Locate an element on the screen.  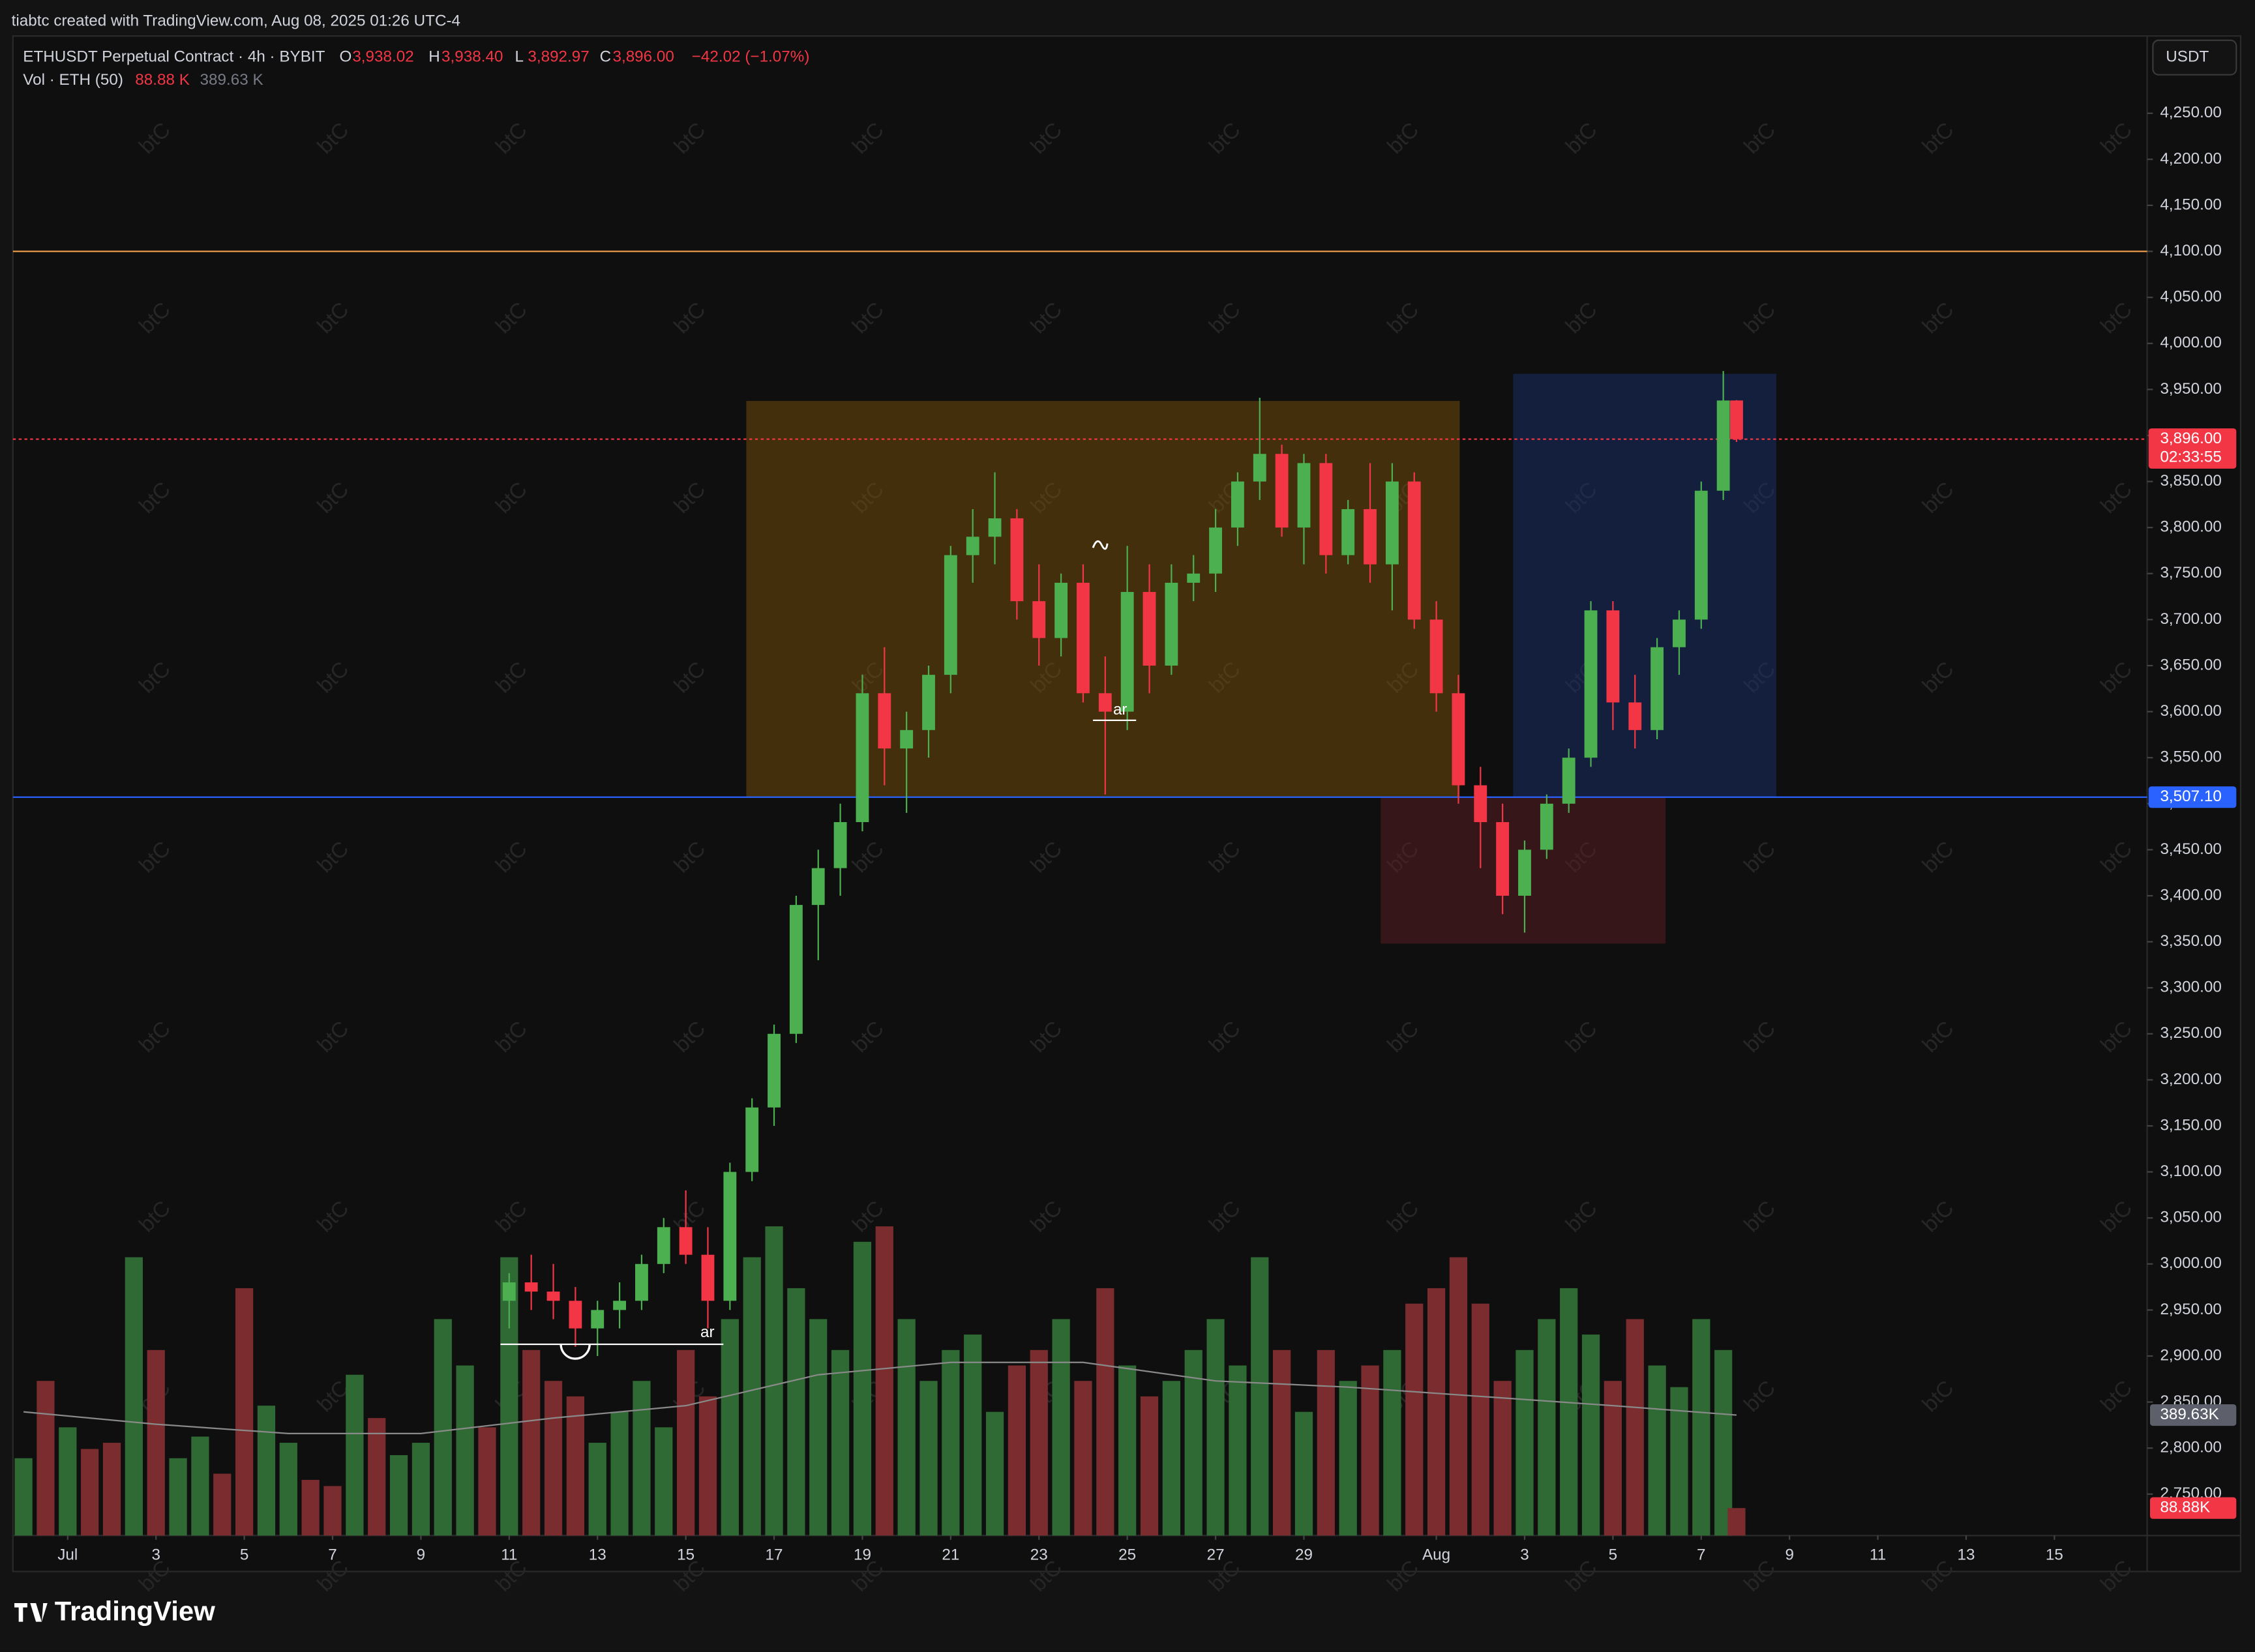
x-tick-label: 9 is located at coordinates (1789, 1555).